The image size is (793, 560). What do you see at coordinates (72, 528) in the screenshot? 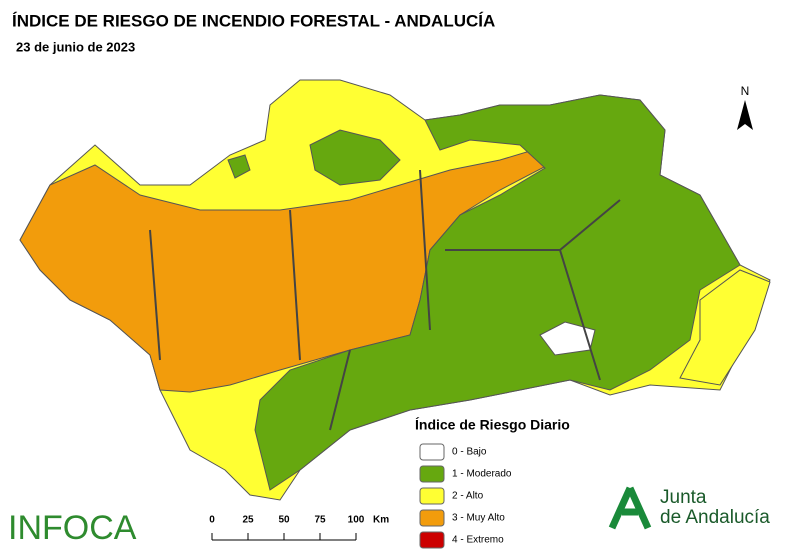
I see `infoca-logo: INFOCA` at bounding box center [72, 528].